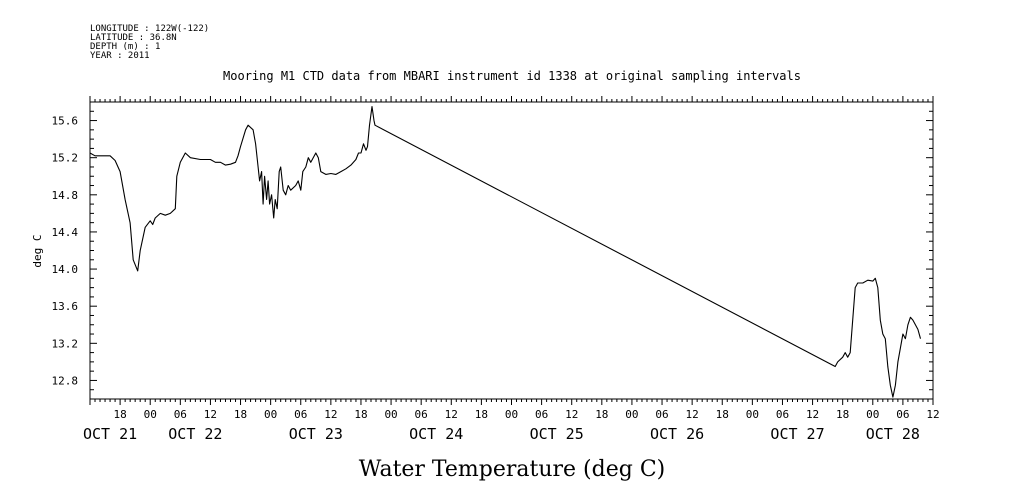 Image resolution: width=1009 pixels, height=504 pixels. I want to click on meta-line-depth: DEPTH (m) : 1, so click(125, 47).